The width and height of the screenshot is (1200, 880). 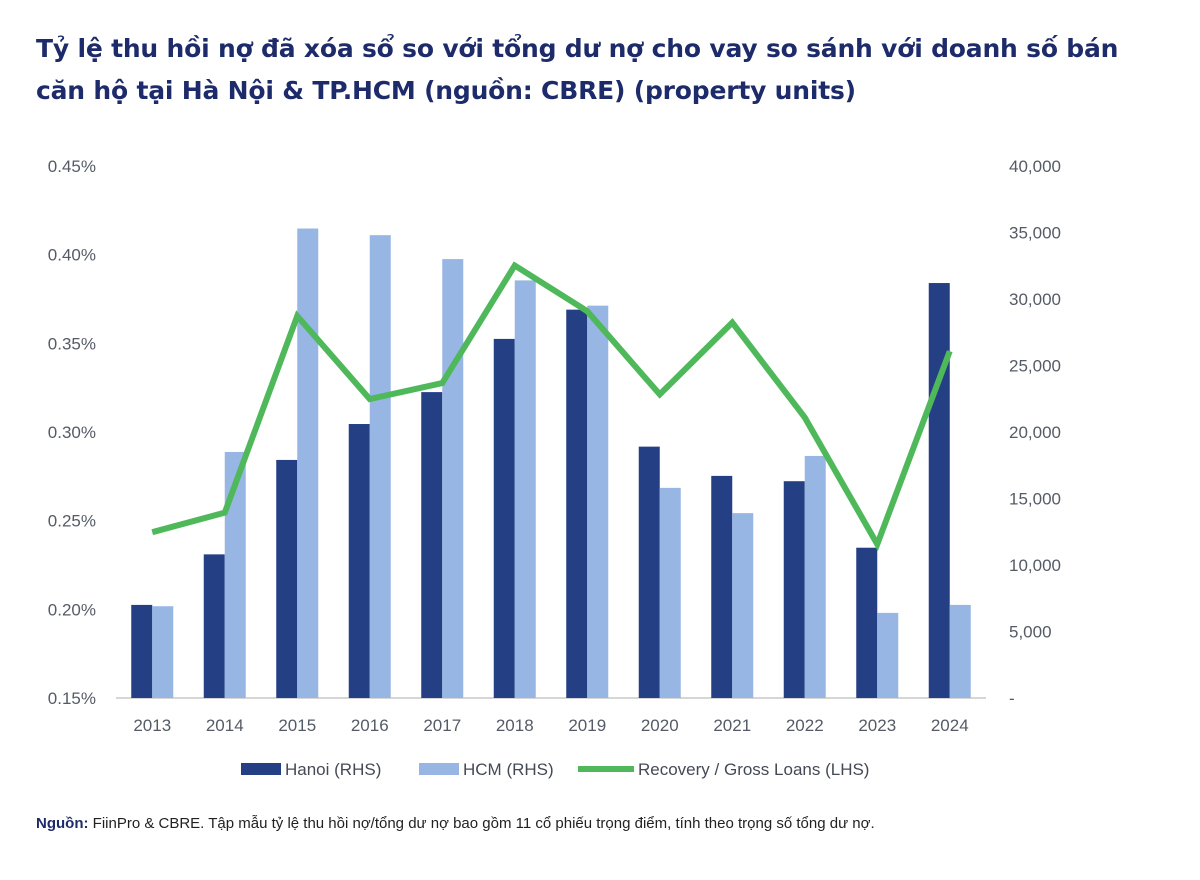 What do you see at coordinates (72, 166) in the screenshot?
I see `left-tick-label: 0.45%` at bounding box center [72, 166].